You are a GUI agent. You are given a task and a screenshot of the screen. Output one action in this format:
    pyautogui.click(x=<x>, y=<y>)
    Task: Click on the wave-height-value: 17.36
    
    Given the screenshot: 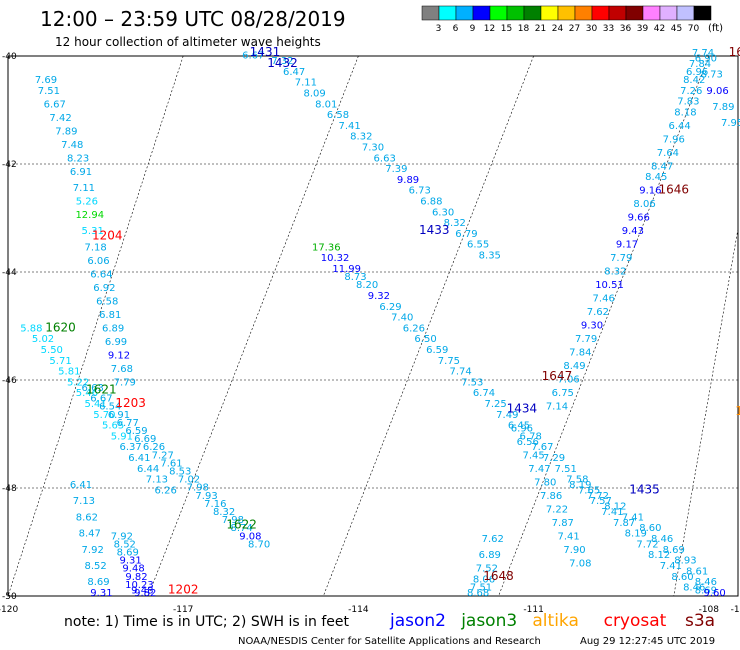 What is the action you would take?
    pyautogui.click(x=326, y=247)
    